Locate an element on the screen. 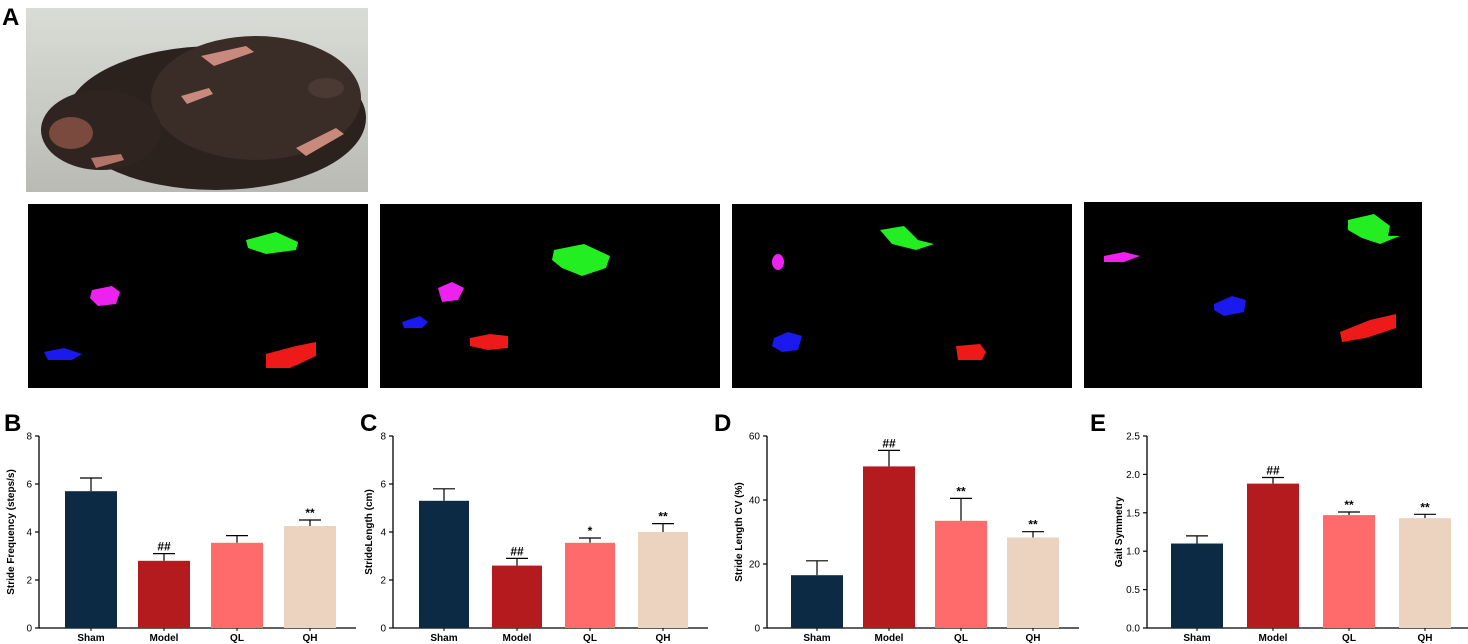  footprint-panel-4-shapes is located at coordinates (1252, 278).